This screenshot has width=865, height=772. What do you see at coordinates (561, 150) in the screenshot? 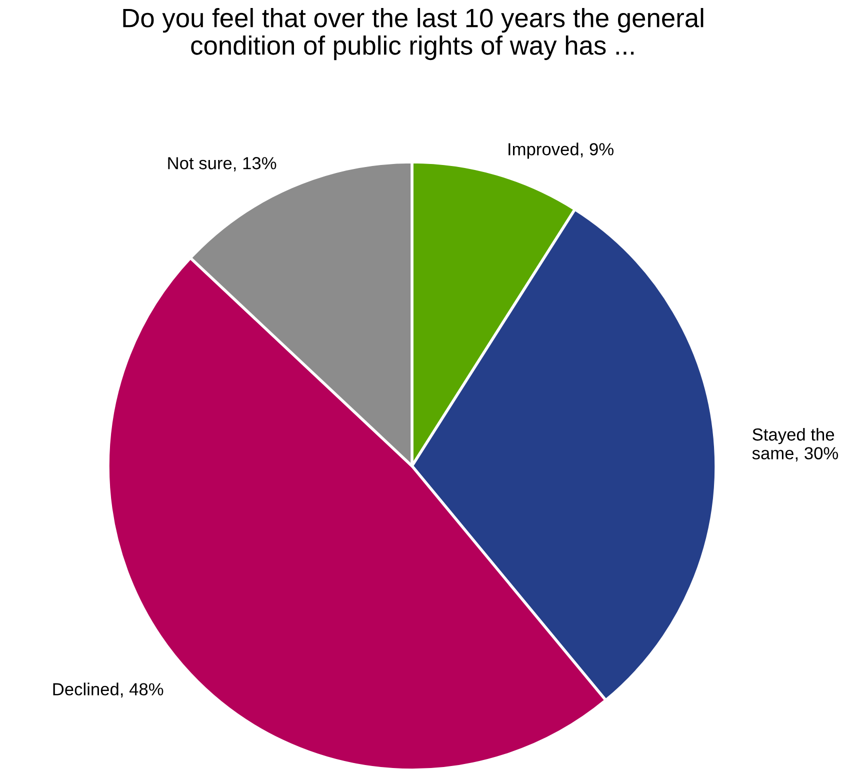
I see `slice-label: Improved, 9%` at bounding box center [561, 150].